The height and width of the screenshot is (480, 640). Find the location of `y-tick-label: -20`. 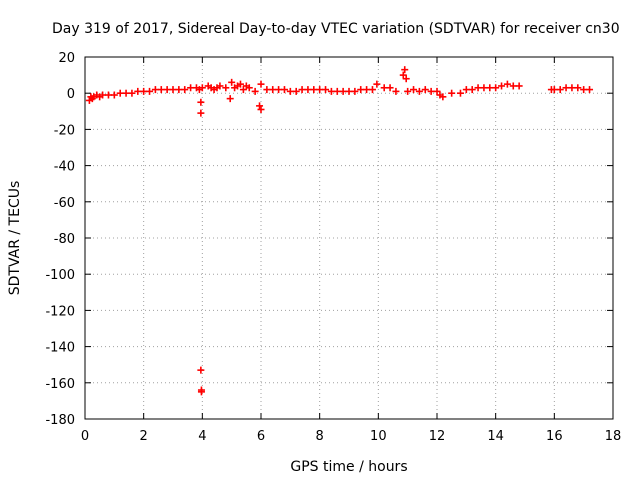

y-tick-label: -20 is located at coordinates (64, 130).